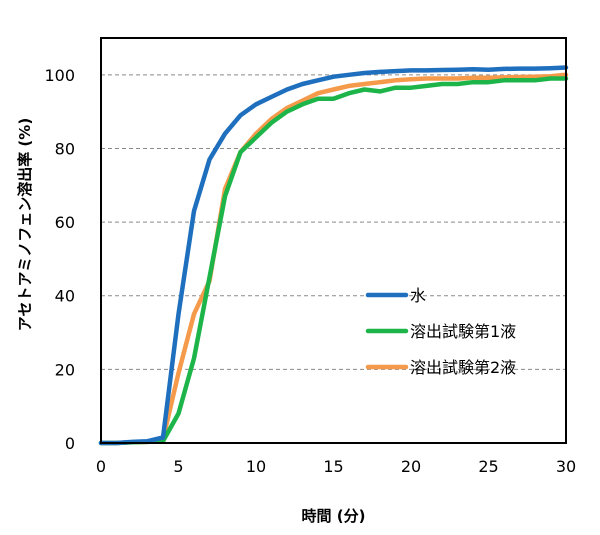  I want to click on y-tick-label: 80, so click(65, 148).